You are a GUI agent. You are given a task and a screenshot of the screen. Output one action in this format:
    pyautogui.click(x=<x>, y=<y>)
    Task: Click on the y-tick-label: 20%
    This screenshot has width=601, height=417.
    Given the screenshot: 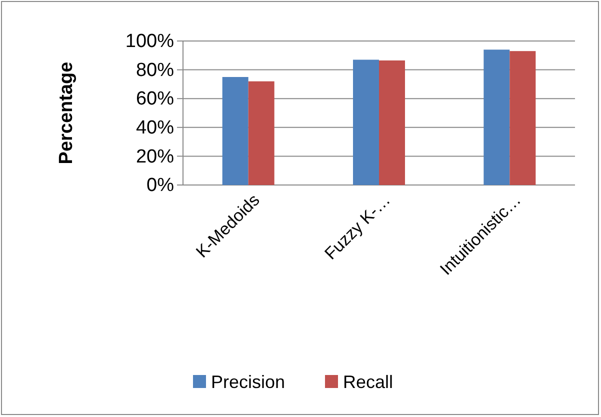 What is the action you would take?
    pyautogui.click(x=155, y=157)
    